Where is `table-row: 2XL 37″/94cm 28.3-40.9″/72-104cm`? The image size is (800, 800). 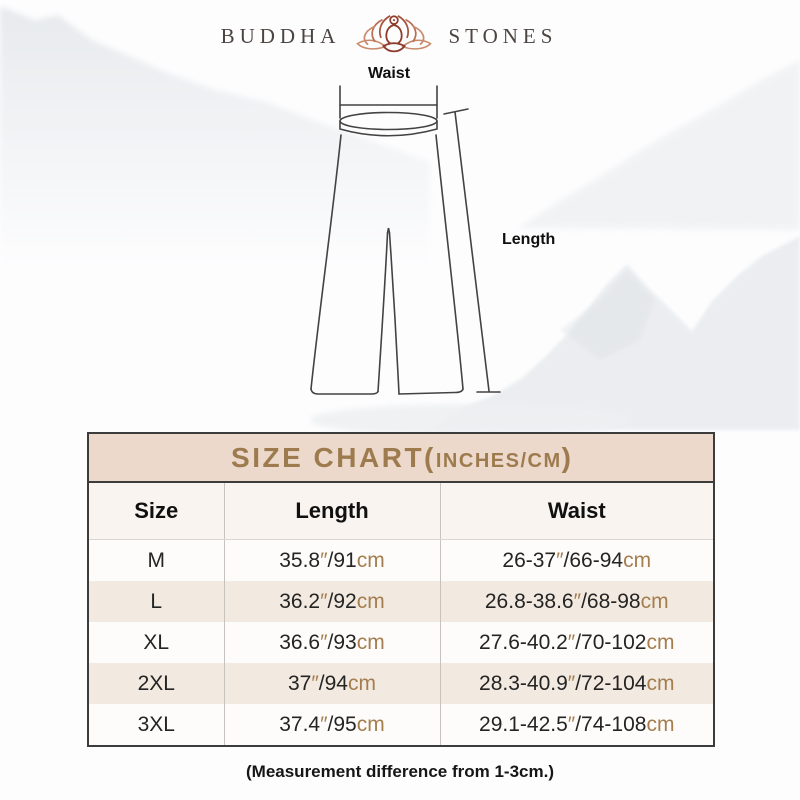 table-row: 2XL 37″/94cm 28.3-40.9″/72-104cm is located at coordinates (401, 683).